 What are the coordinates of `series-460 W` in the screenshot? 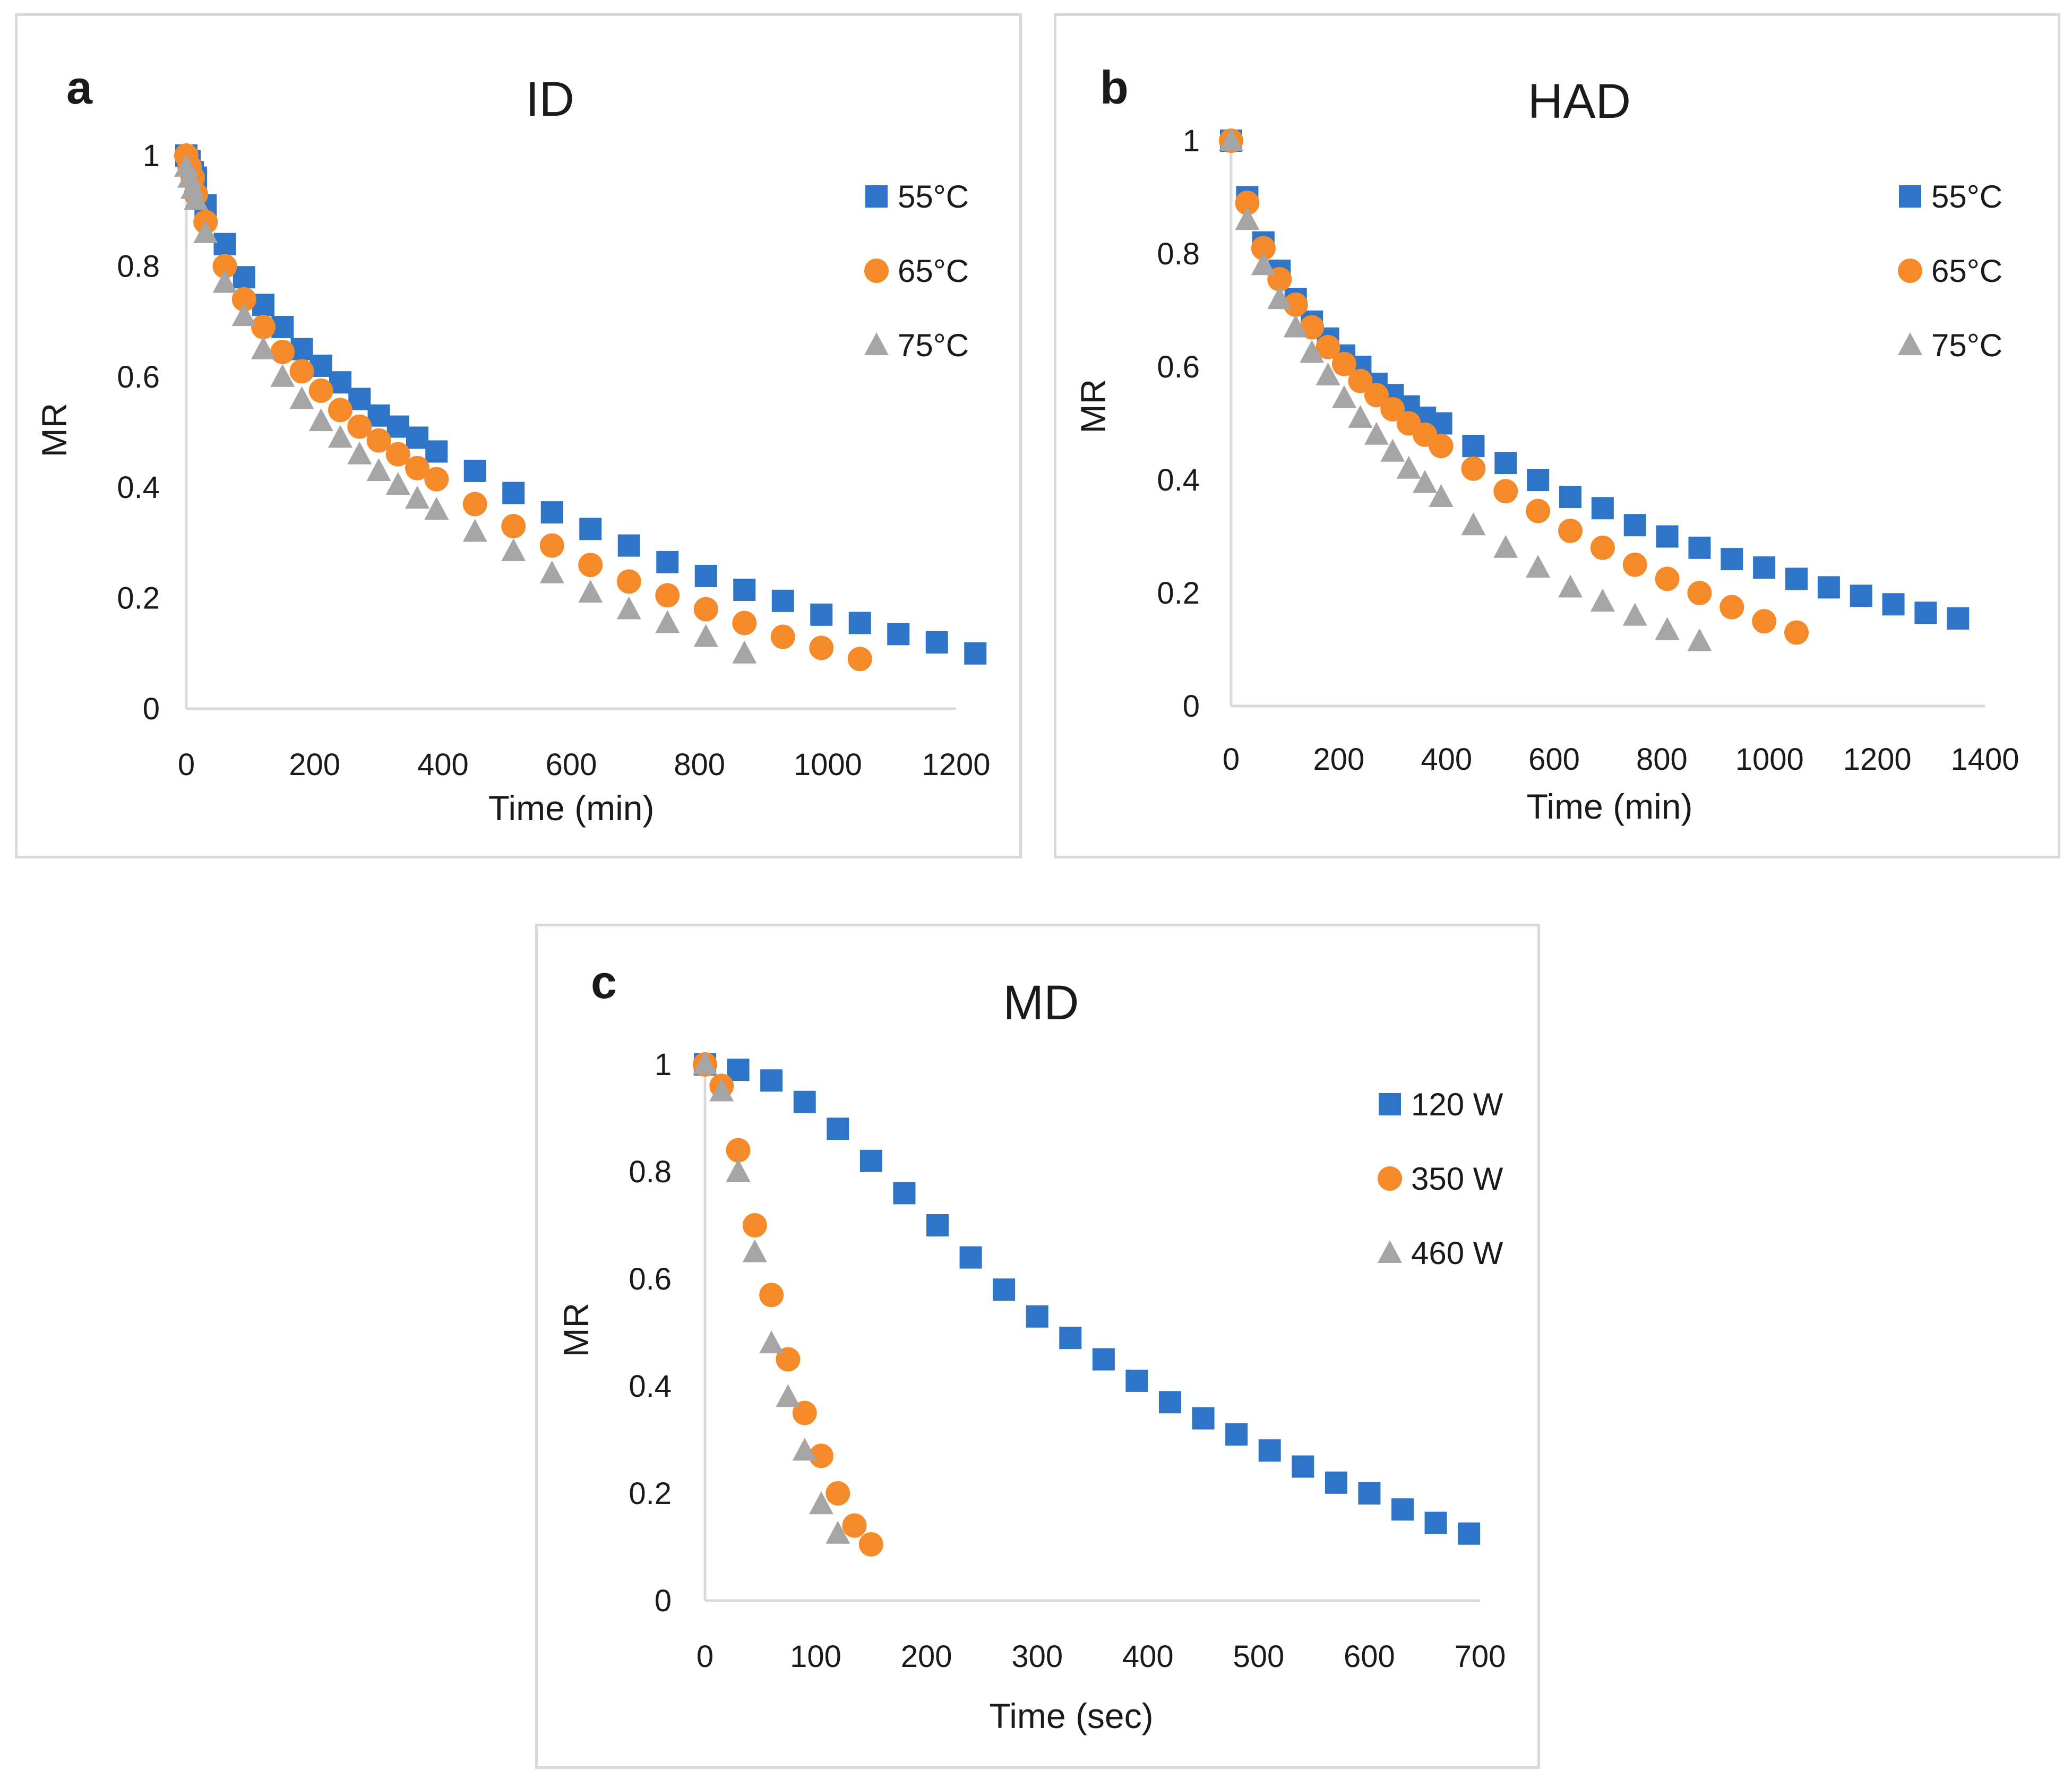 It's located at (771, 1298).